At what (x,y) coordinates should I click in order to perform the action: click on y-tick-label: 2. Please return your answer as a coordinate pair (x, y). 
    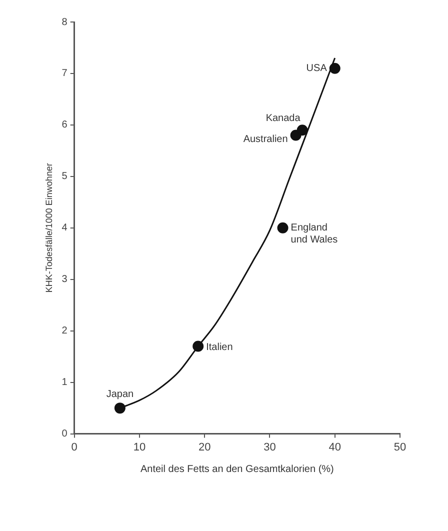
    Looking at the image, I should click on (65, 331).